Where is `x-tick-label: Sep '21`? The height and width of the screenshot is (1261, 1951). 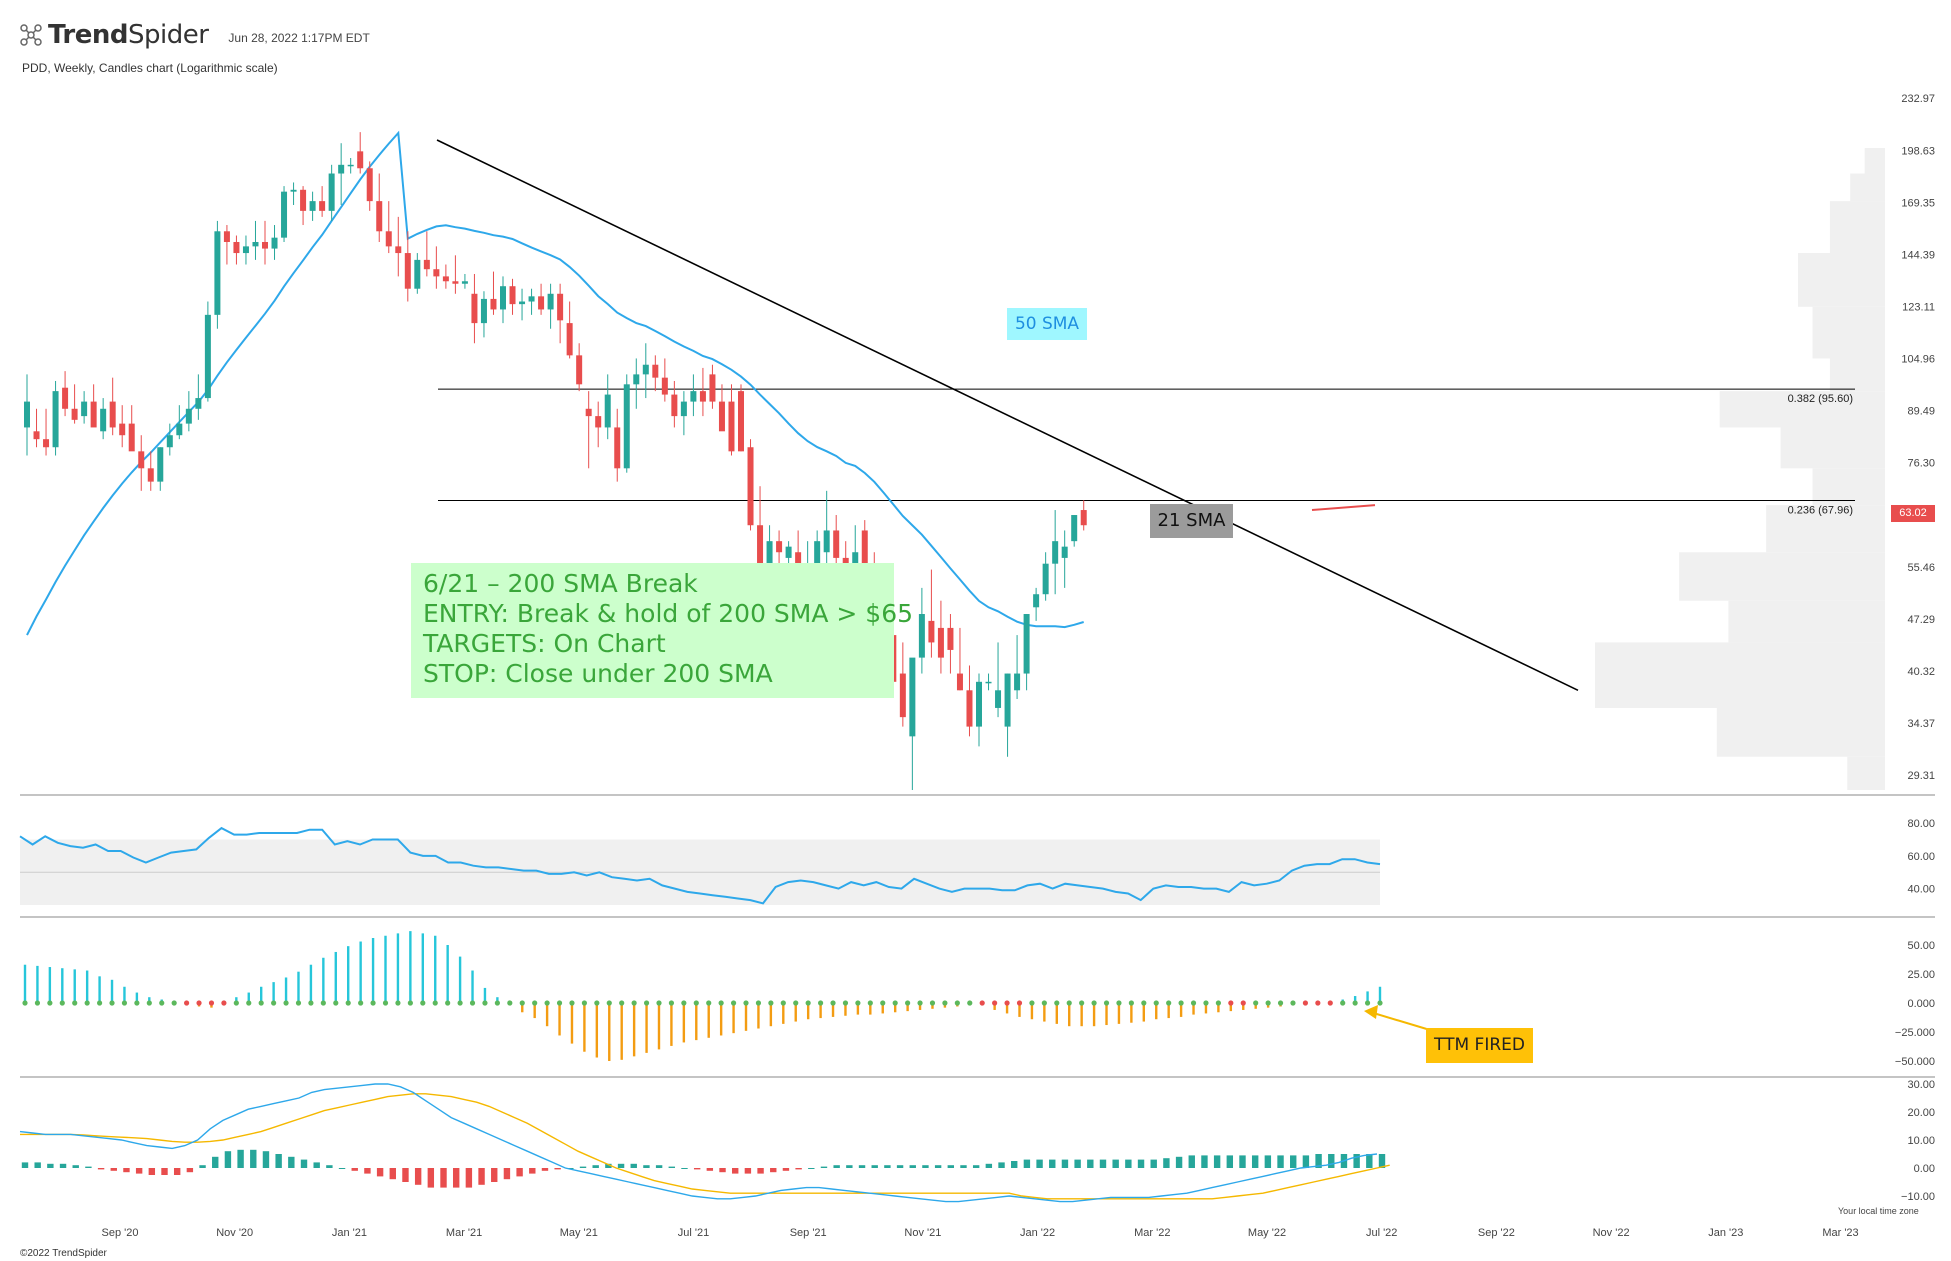 x-tick-label: Sep '21 is located at coordinates (808, 1233).